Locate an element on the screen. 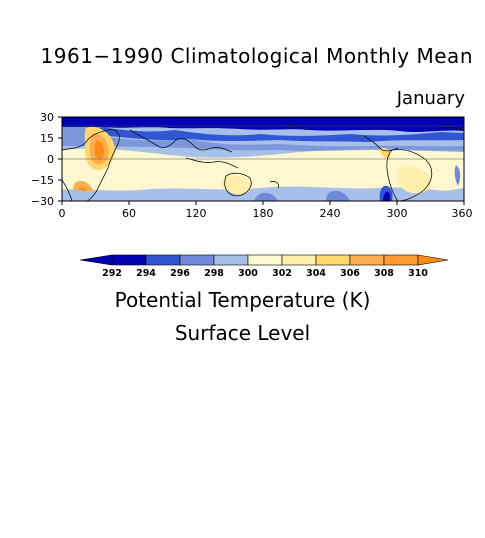 The height and width of the screenshot is (538, 485). colorbar-label: 304 is located at coordinates (316, 273).